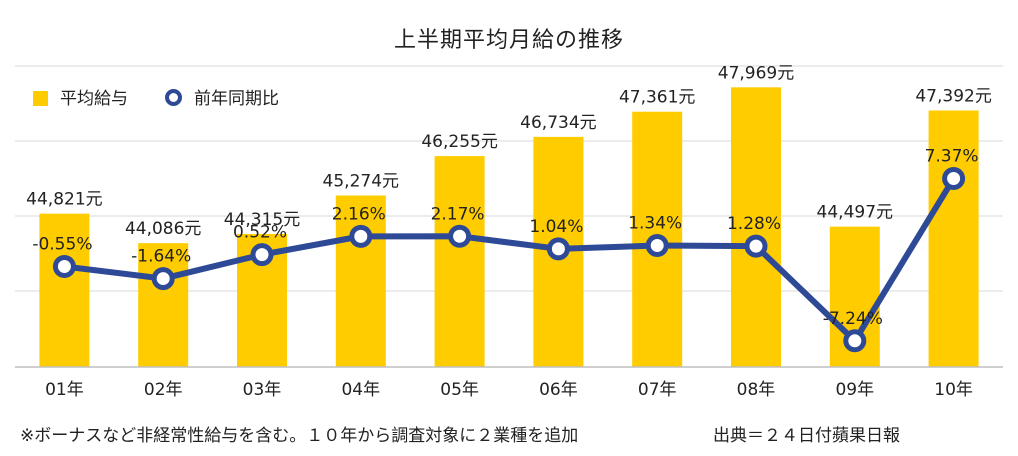  Describe the element at coordinates (853, 319) in the screenshot. I see `yoy-value-label: -7.24%` at that location.